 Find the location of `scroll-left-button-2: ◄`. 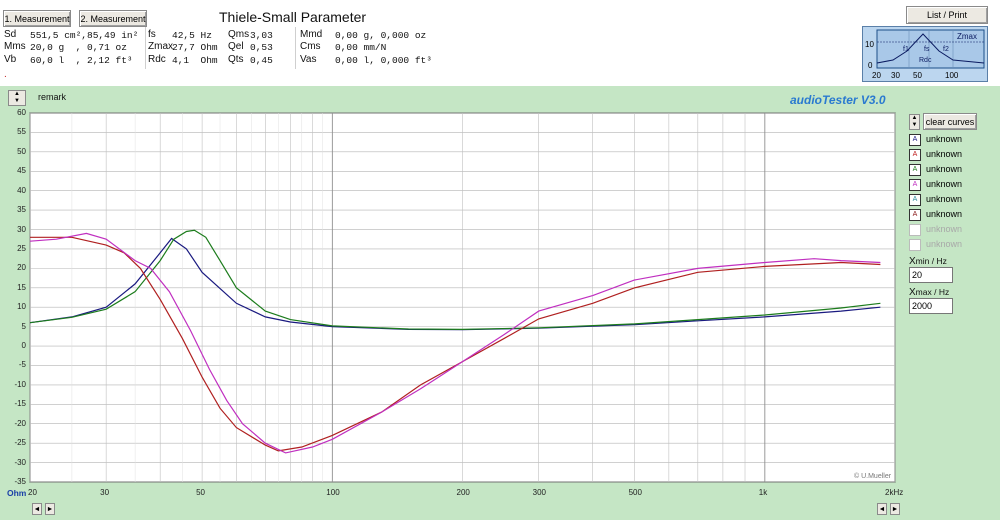

scroll-left-button-2: ◄ is located at coordinates (882, 509).